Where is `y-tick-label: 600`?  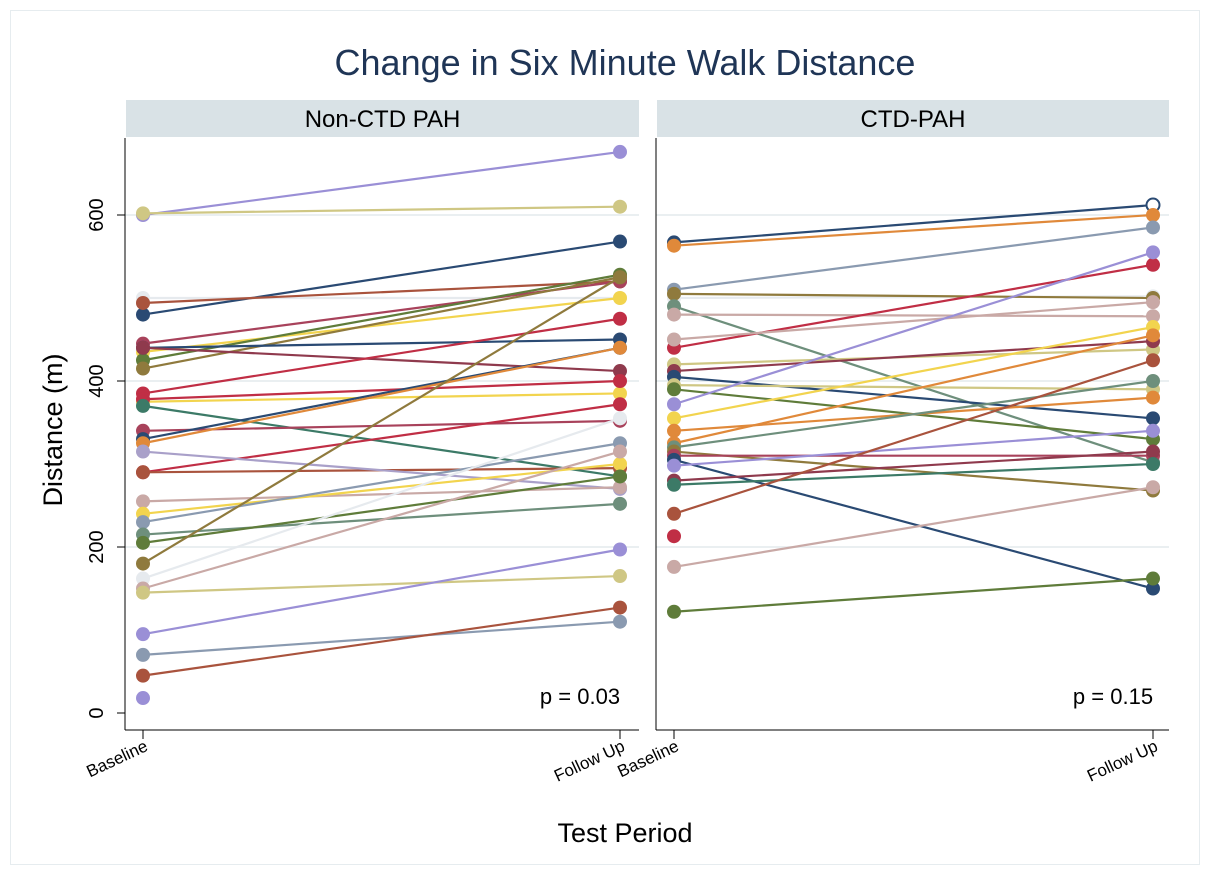 y-tick-label: 600 is located at coordinates (97, 214).